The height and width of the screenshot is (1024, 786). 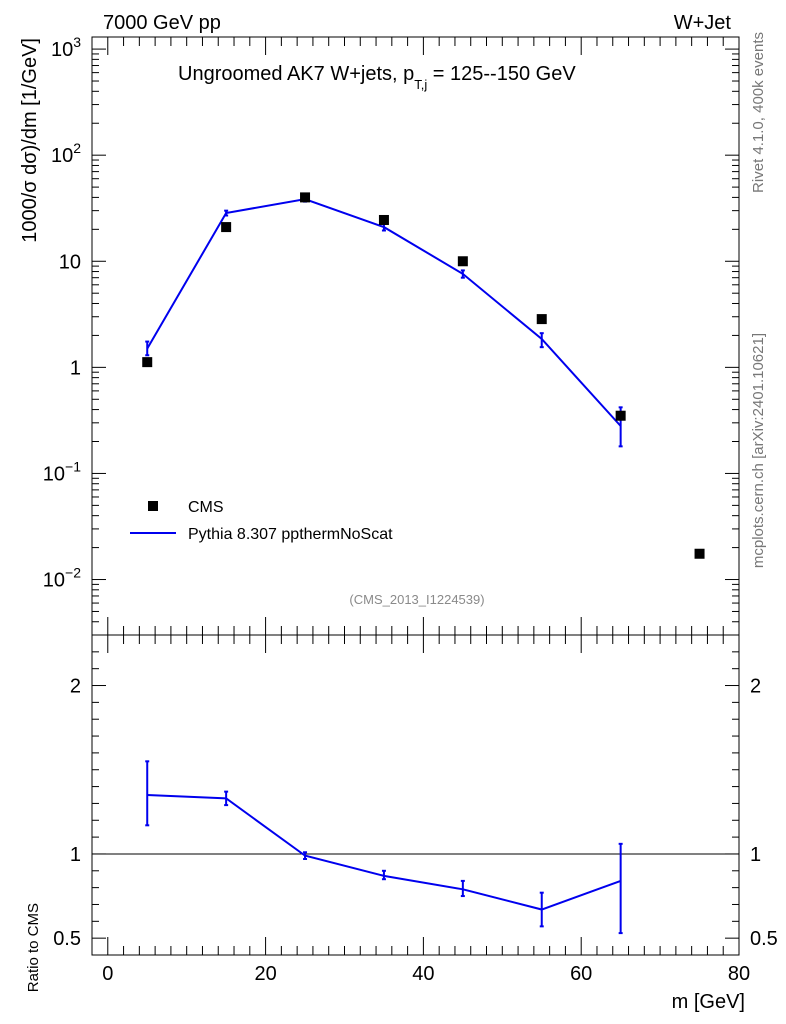 What do you see at coordinates (384, 852) in the screenshot?
I see `ratio-line` at bounding box center [384, 852].